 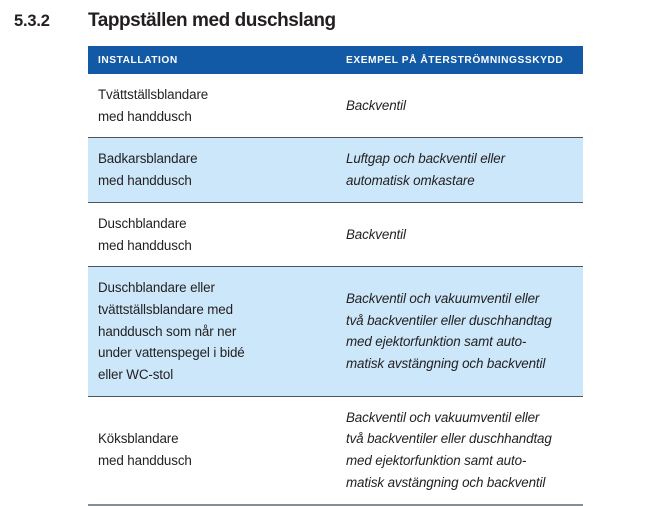 What do you see at coordinates (153, 94) in the screenshot?
I see `text-line: Tvättställsblandare` at bounding box center [153, 94].